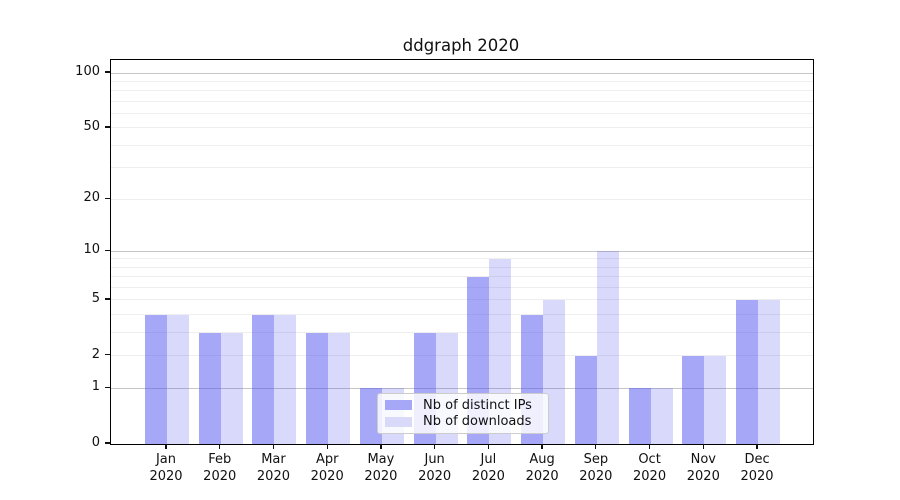 This screenshot has height=500, width=900. I want to click on x-tick-label: Jul 2020, so click(488, 468).